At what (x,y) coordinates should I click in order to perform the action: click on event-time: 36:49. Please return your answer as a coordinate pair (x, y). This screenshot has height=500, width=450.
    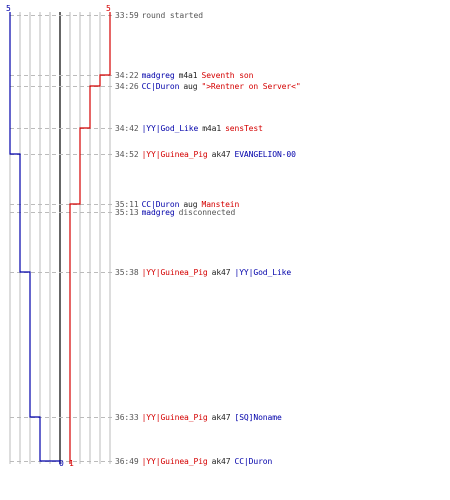
    Looking at the image, I should click on (127, 461).